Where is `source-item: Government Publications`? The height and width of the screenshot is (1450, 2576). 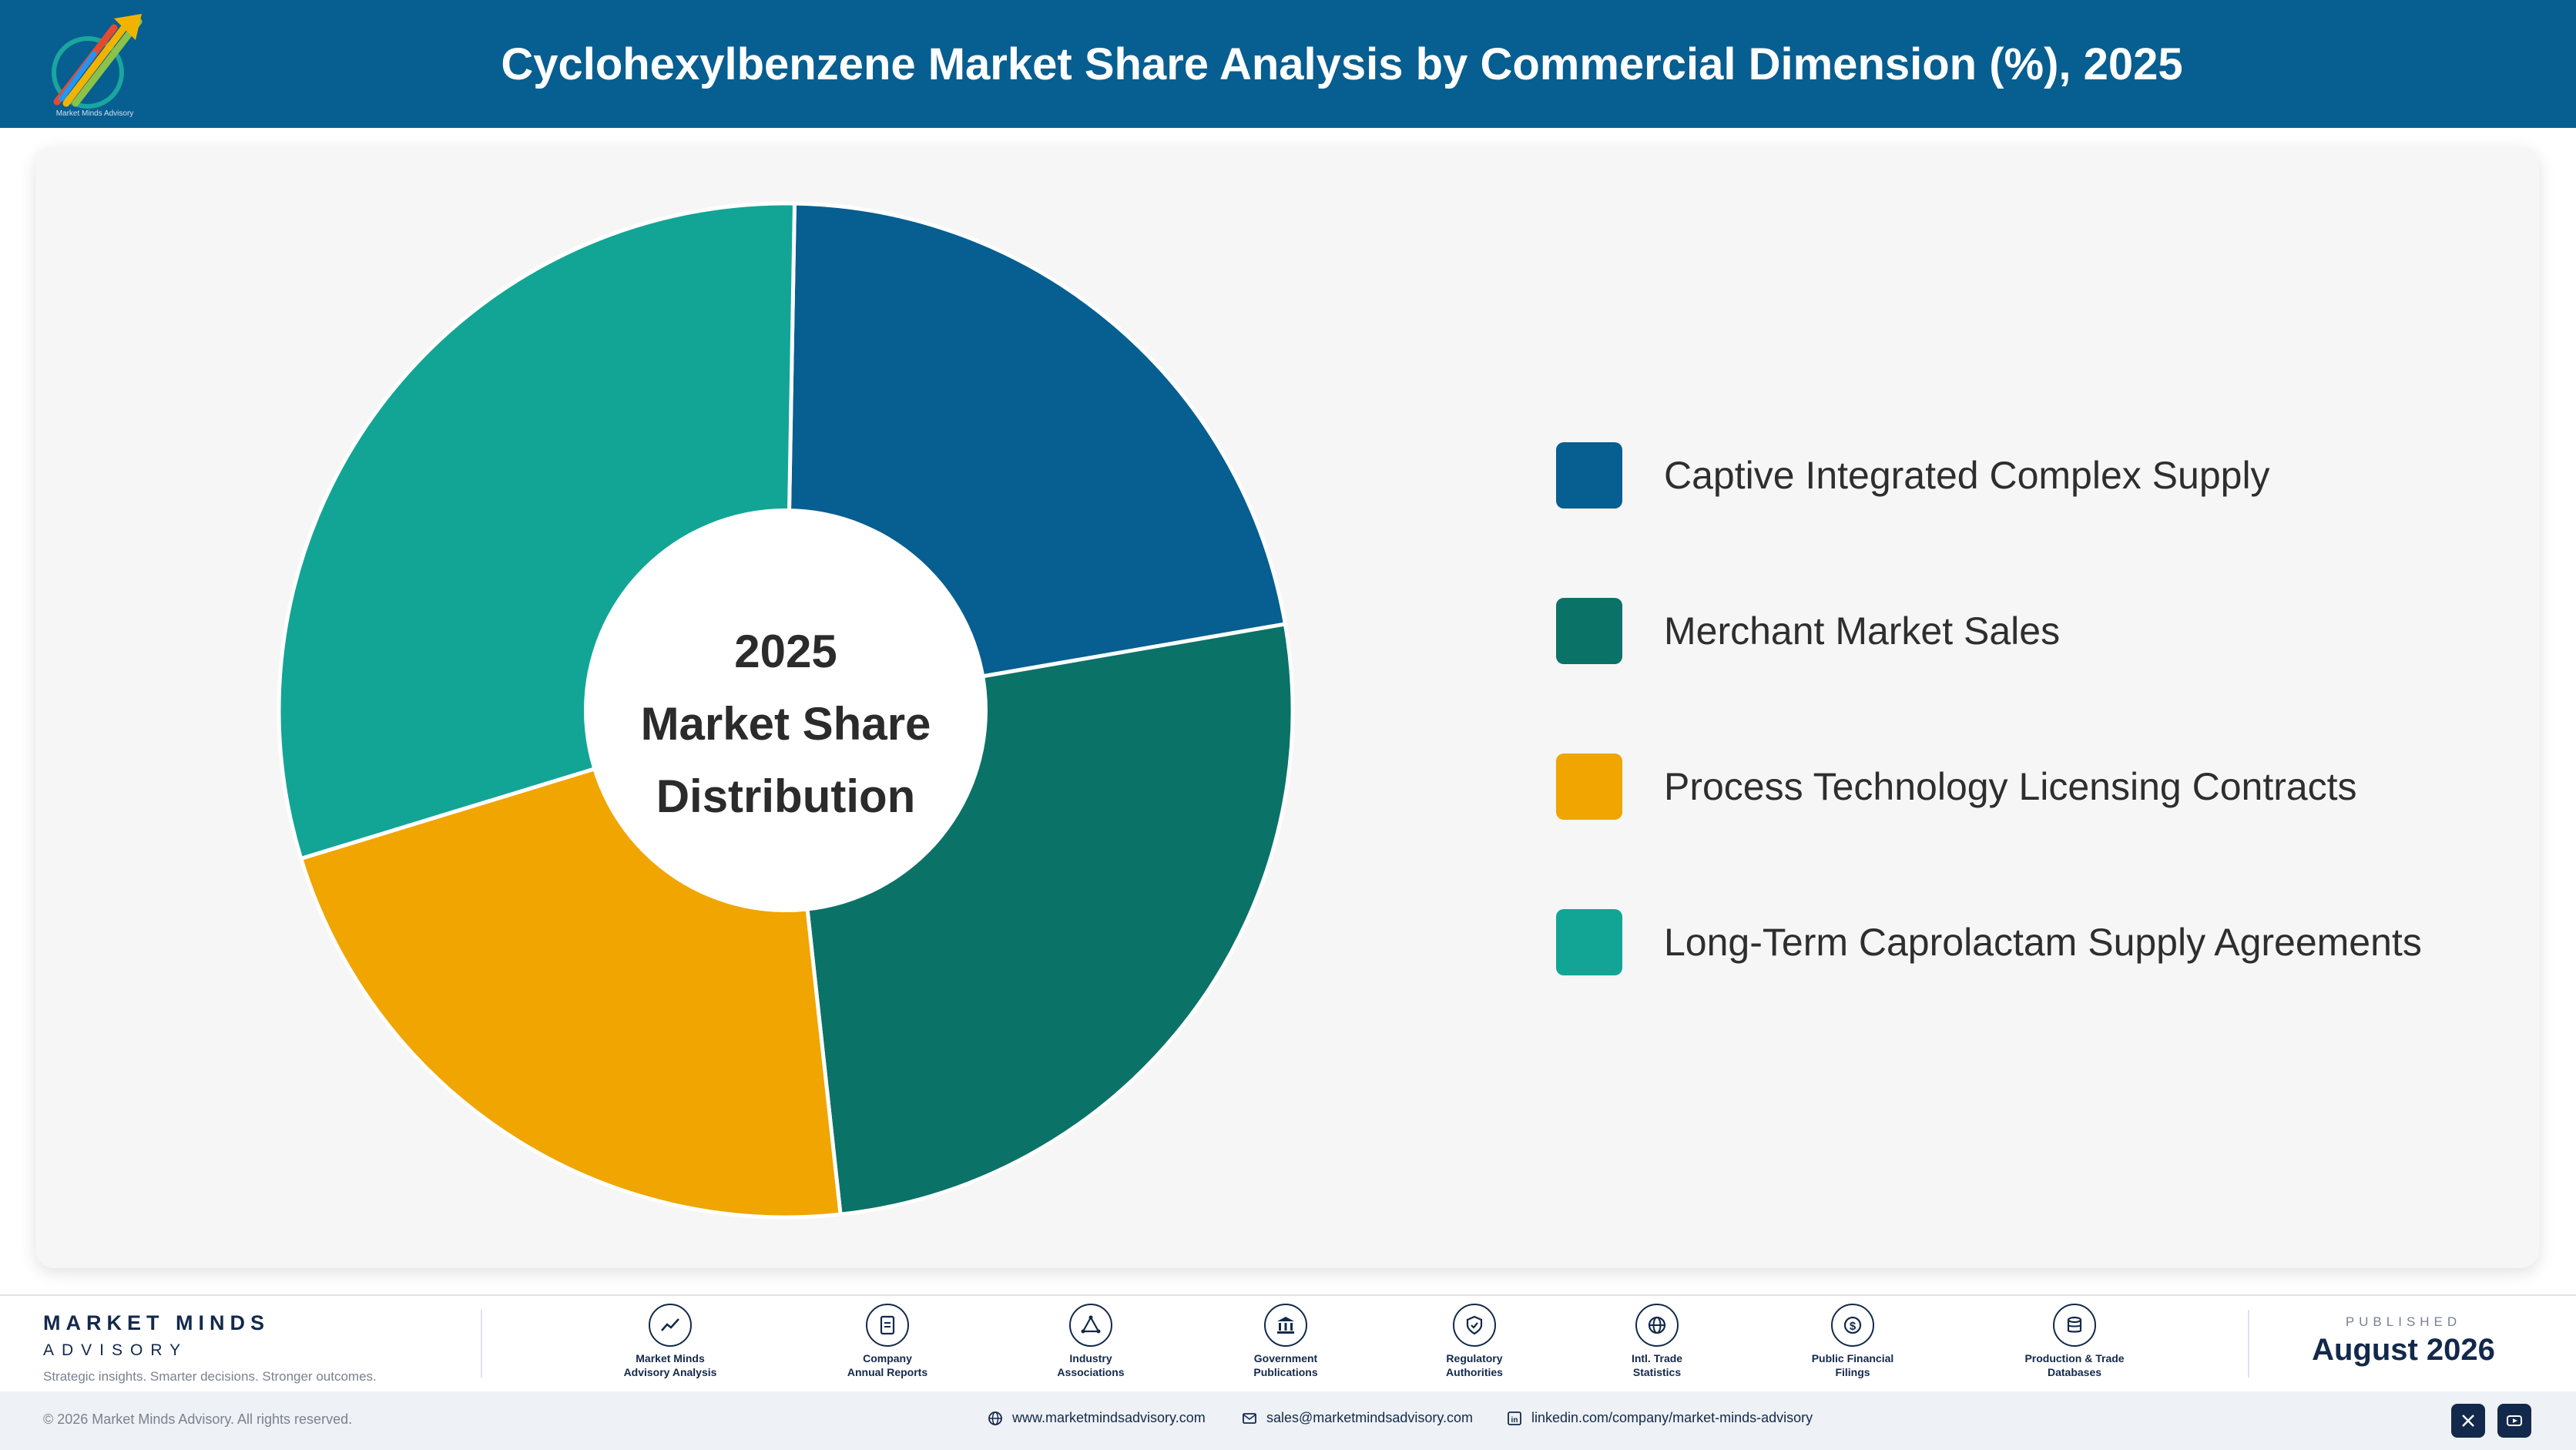
source-item: Government Publications is located at coordinates (1285, 1341).